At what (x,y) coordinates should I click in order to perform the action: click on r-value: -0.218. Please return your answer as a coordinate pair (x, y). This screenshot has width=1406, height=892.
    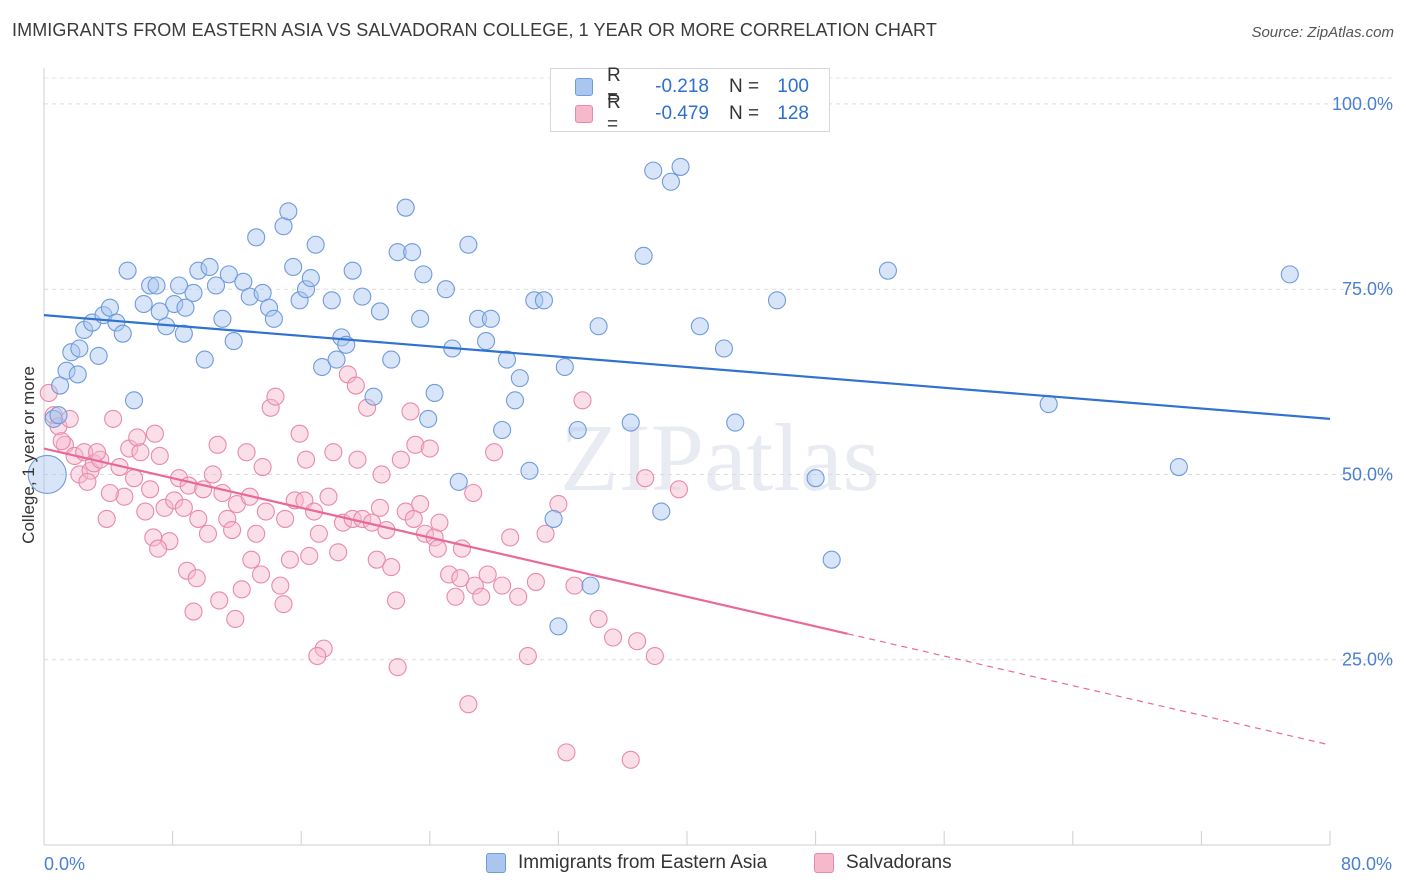
    Looking at the image, I should click on (682, 86).